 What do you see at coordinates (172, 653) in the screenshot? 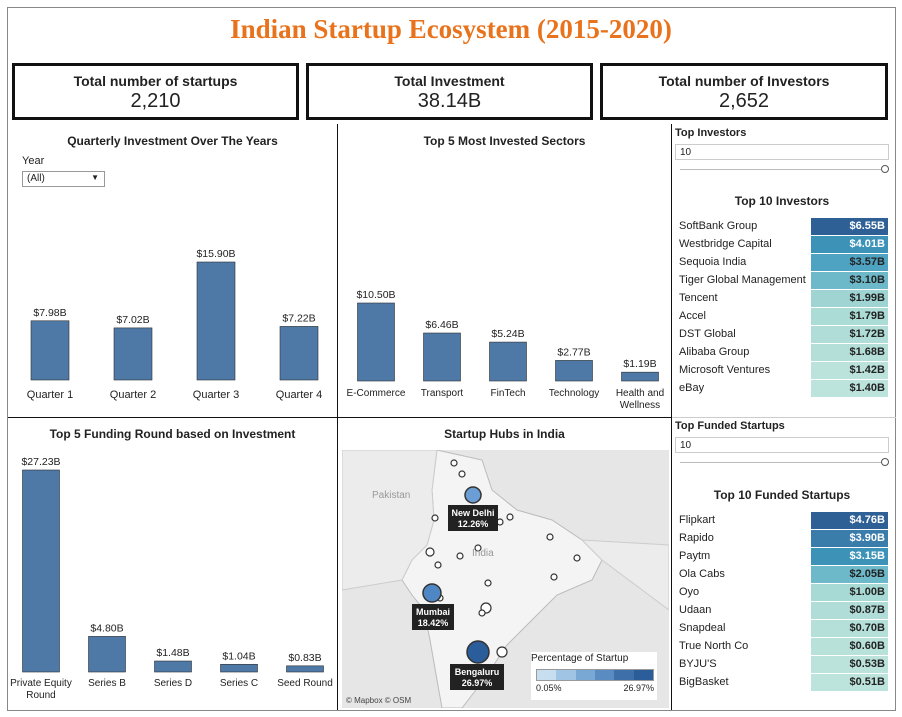
I see `bar-value-label: $1.48B` at bounding box center [172, 653].